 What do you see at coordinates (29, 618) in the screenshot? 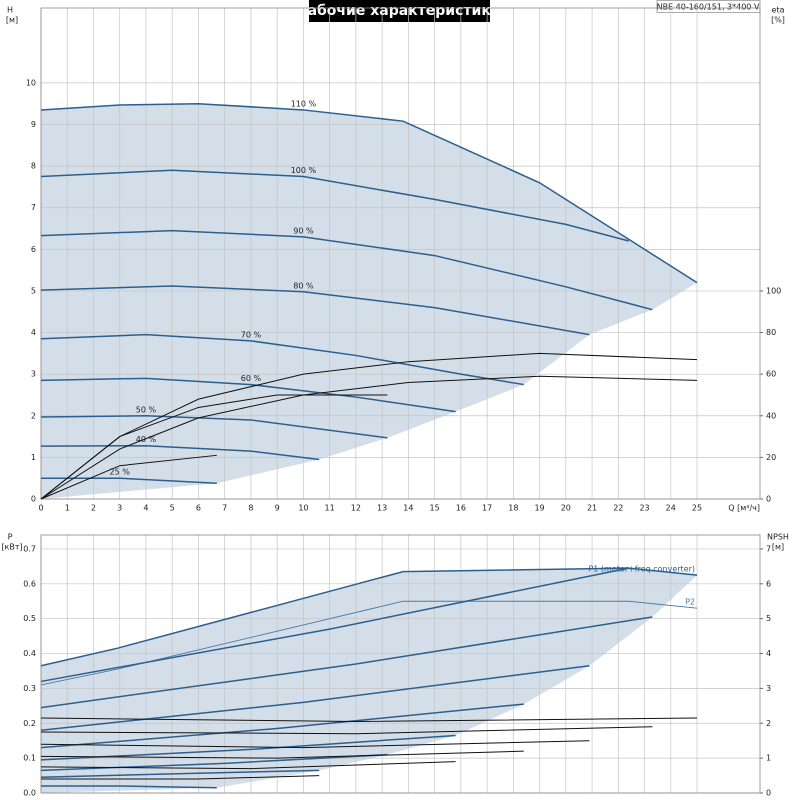
I see `y-tick-label: 0.5` at bounding box center [29, 618].